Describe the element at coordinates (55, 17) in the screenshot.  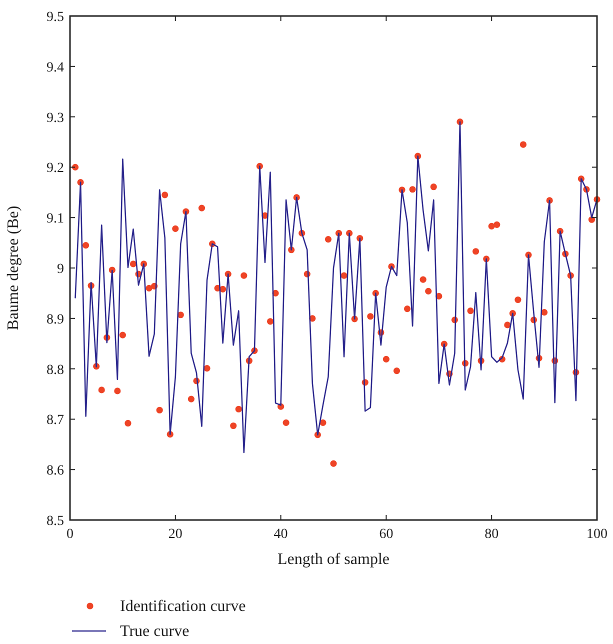
I see `y-tick-label: 9.5` at that location.